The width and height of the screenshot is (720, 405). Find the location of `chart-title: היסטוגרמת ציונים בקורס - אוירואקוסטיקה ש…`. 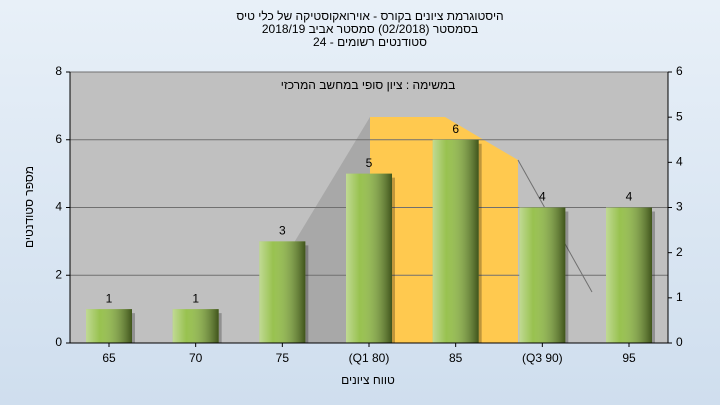

chart-title: היסטוגרמת ציונים בקורס - אוירואקוסטיקה ש… is located at coordinates (369, 16).